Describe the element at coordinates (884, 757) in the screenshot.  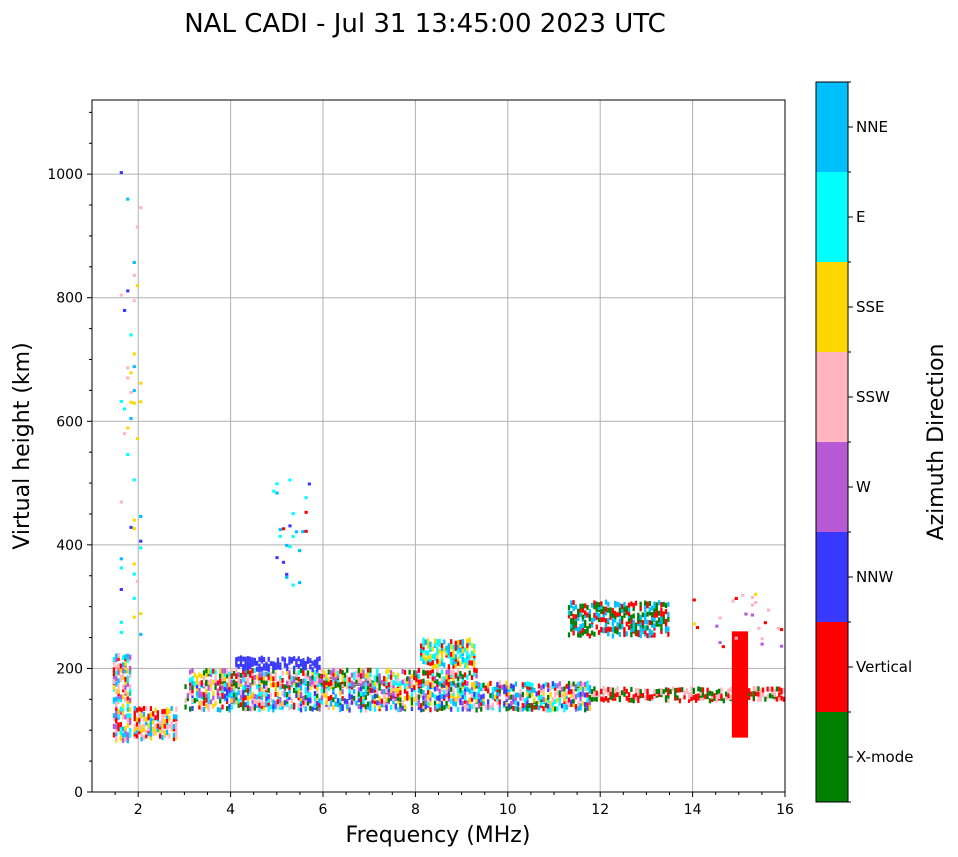
I see `colorbar-label-x-mode: X-mode` at that location.